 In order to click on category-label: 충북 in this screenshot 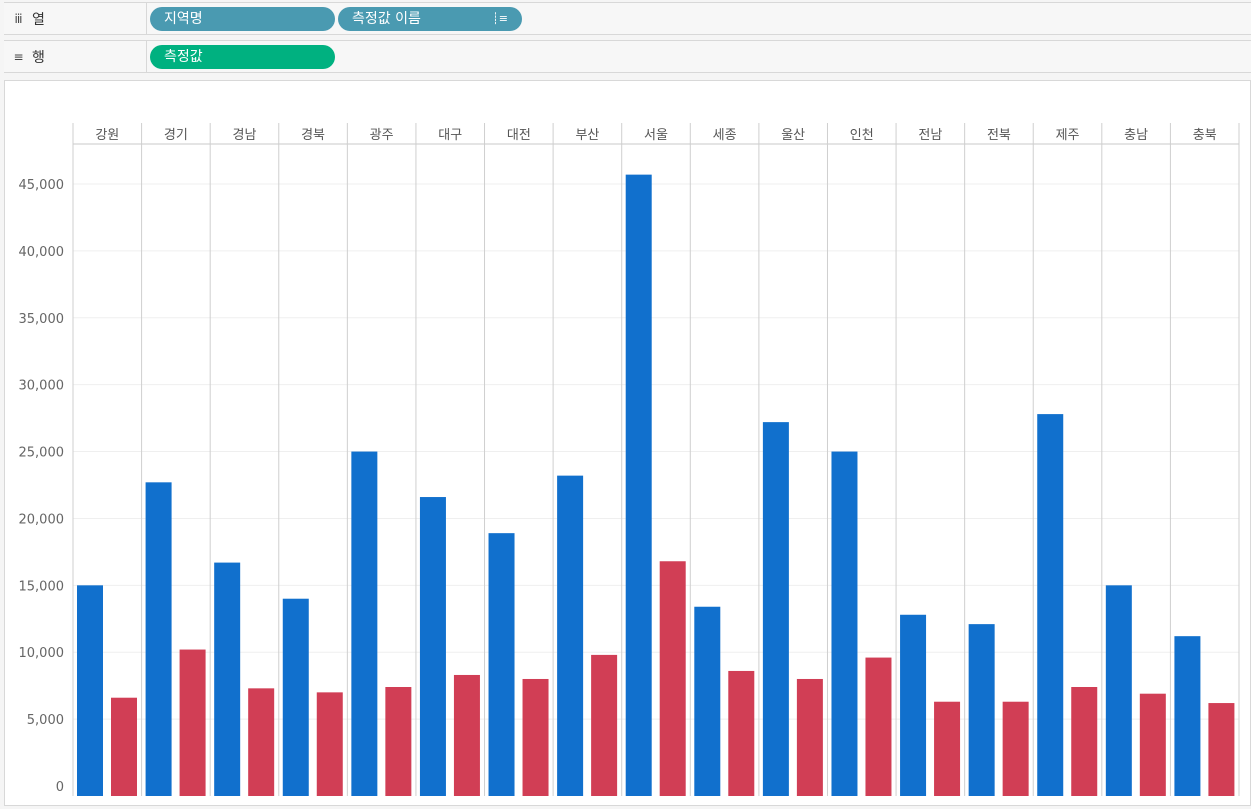, I will do `click(1205, 135)`.